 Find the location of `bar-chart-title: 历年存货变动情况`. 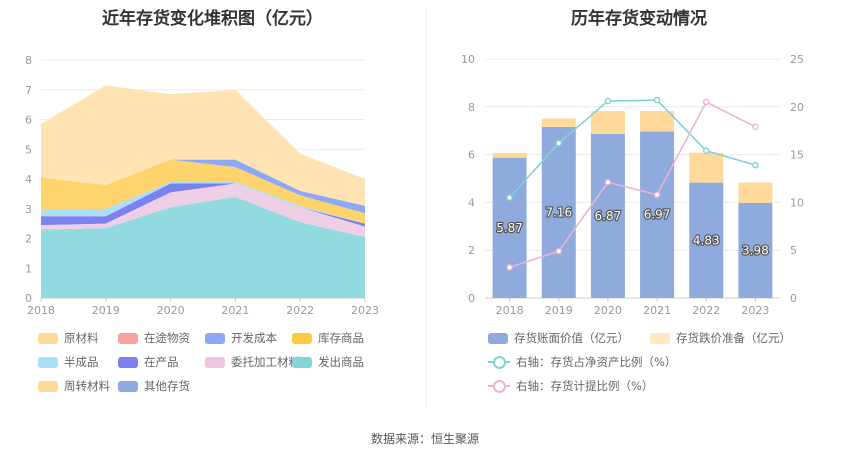

bar-chart-title: 历年存货变动情况 is located at coordinates (639, 19).